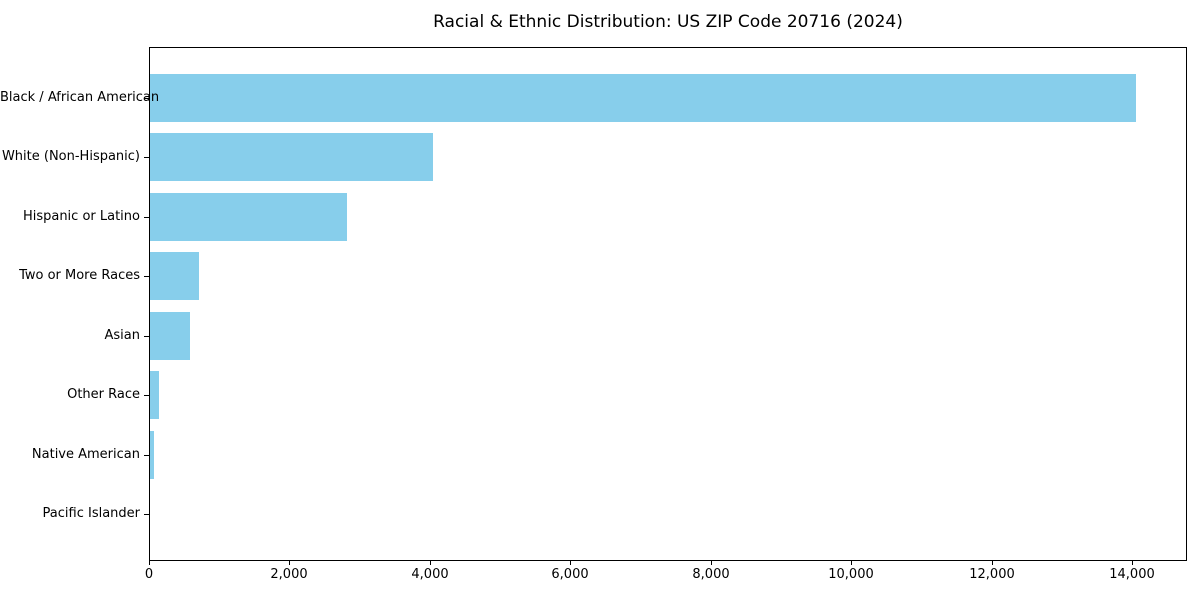 The image size is (1200, 600). I want to click on y-tick-label-white-non-hispanic: White (Non-Hispanic), so click(70, 156).